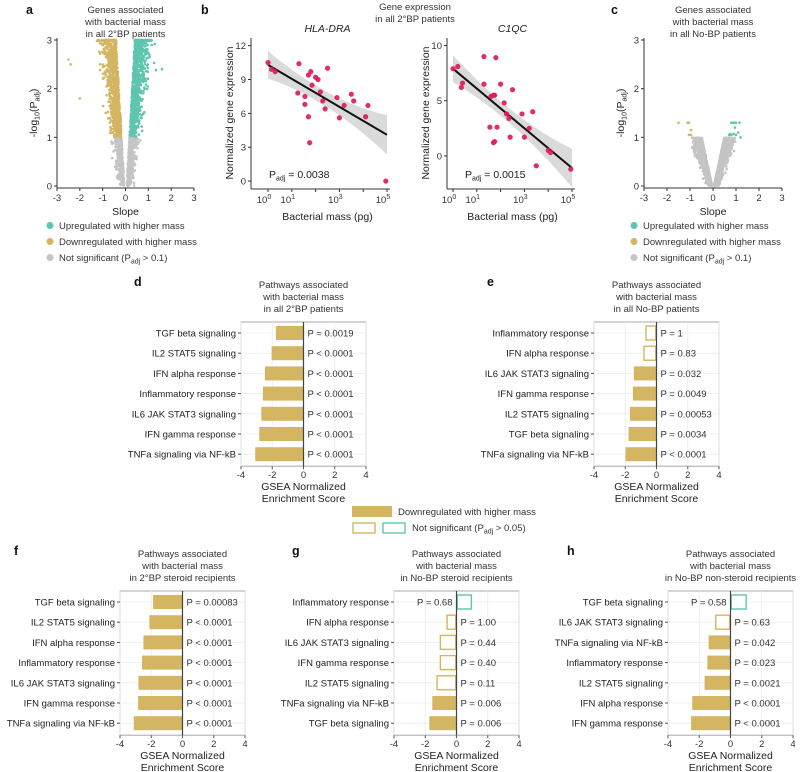 The image size is (800, 772). Describe the element at coordinates (230, 112) in the screenshot. I see `y-axis-label: Normalized gene expression` at that location.